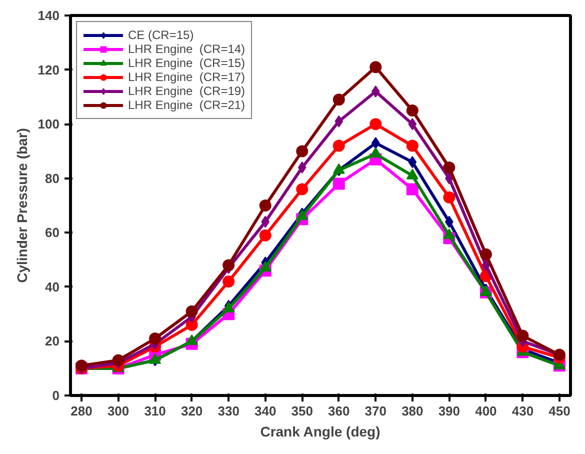 This screenshot has height=454, width=585. I want to click on y-tick-label: 100, so click(49, 124).